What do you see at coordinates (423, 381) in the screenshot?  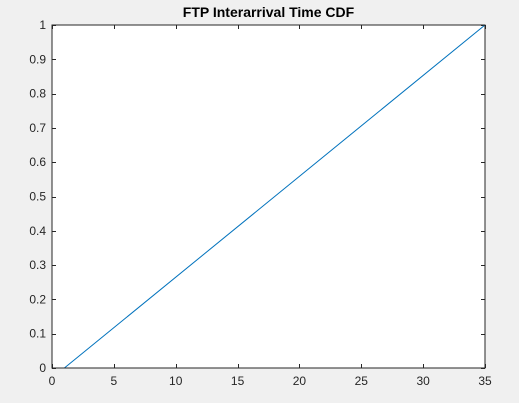 I see `x-tick-label: 30` at bounding box center [423, 381].